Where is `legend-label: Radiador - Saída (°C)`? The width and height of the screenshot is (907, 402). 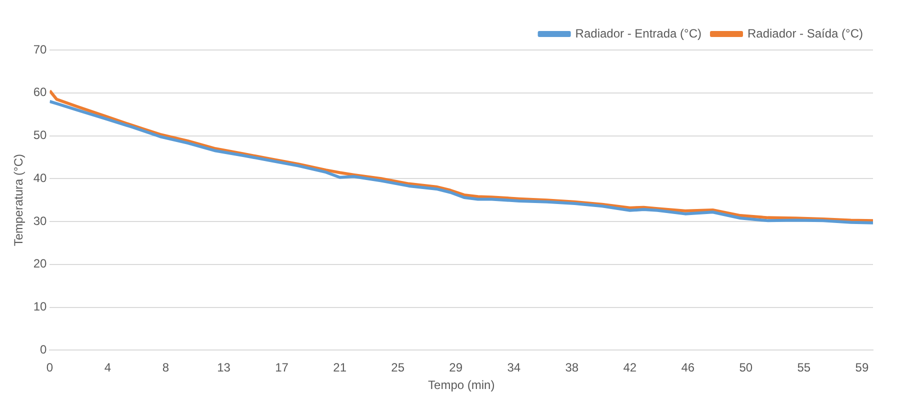 legend-label: Radiador - Saída (°C) is located at coordinates (805, 33).